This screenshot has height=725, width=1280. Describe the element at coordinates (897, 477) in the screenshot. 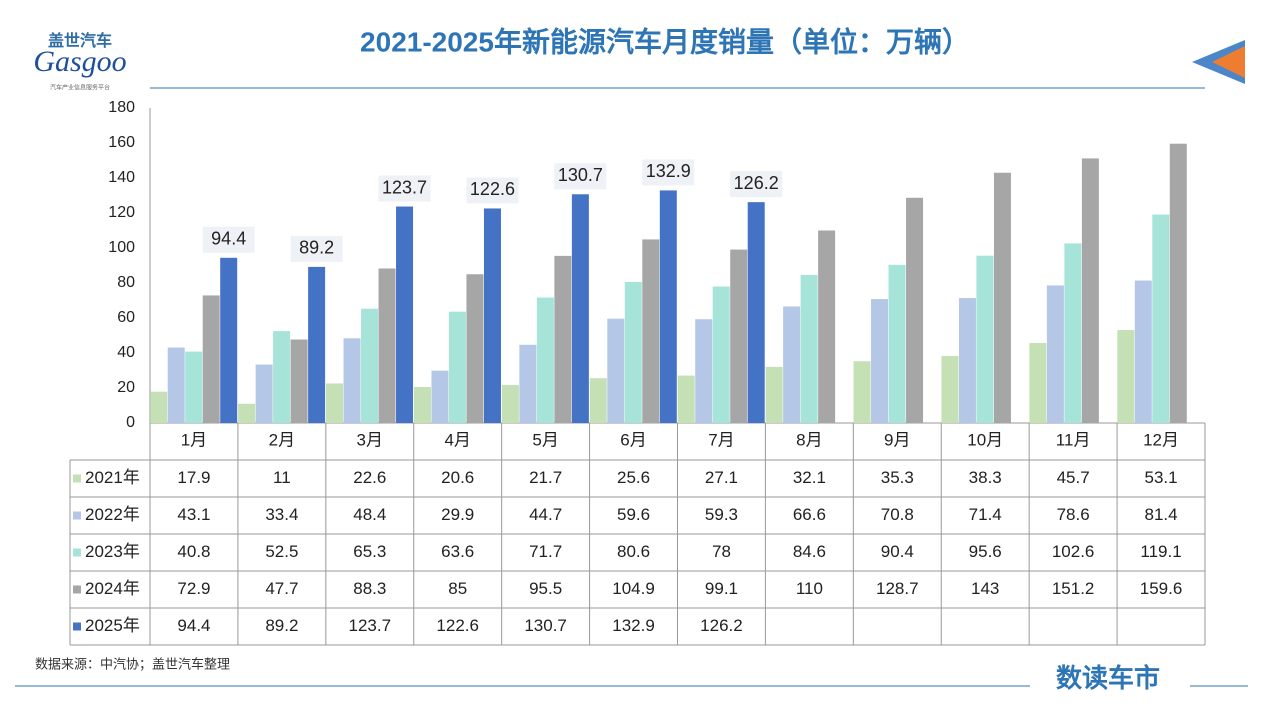

I see `table-cell: 35.3` at that location.